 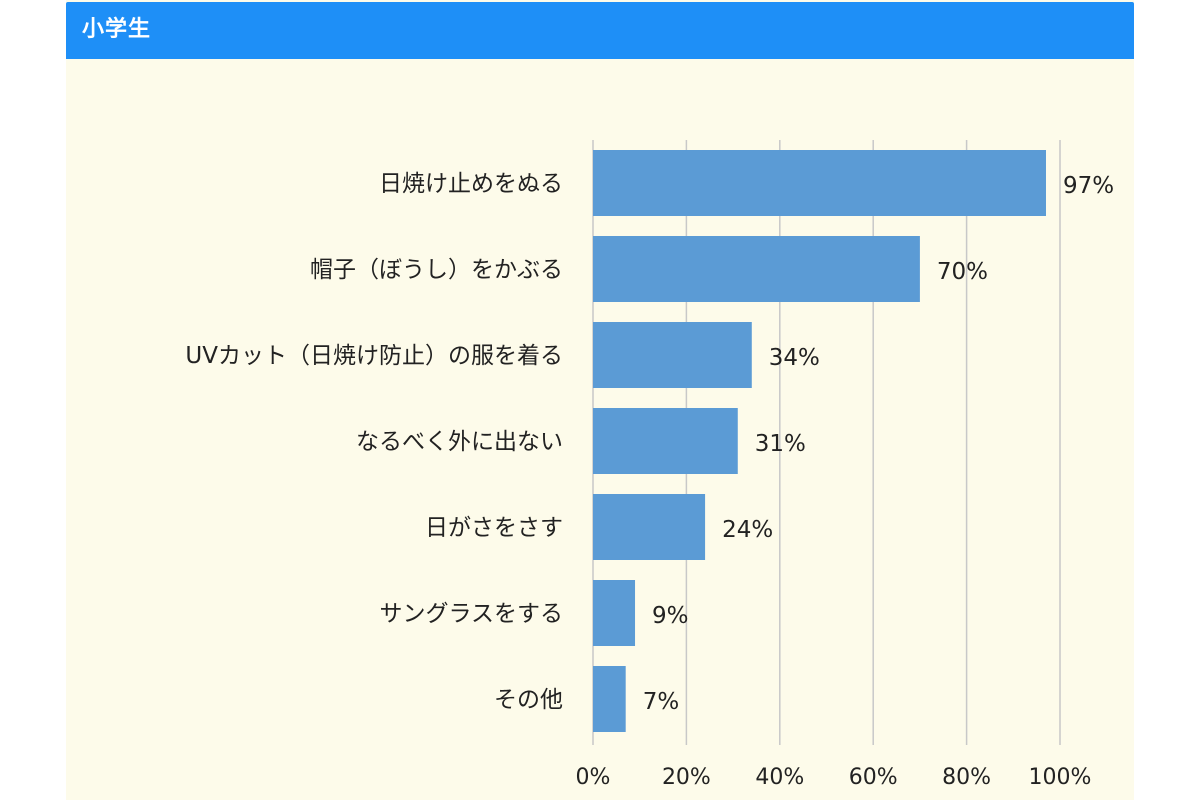 I want to click on value-label: 70%, so click(x=962, y=272).